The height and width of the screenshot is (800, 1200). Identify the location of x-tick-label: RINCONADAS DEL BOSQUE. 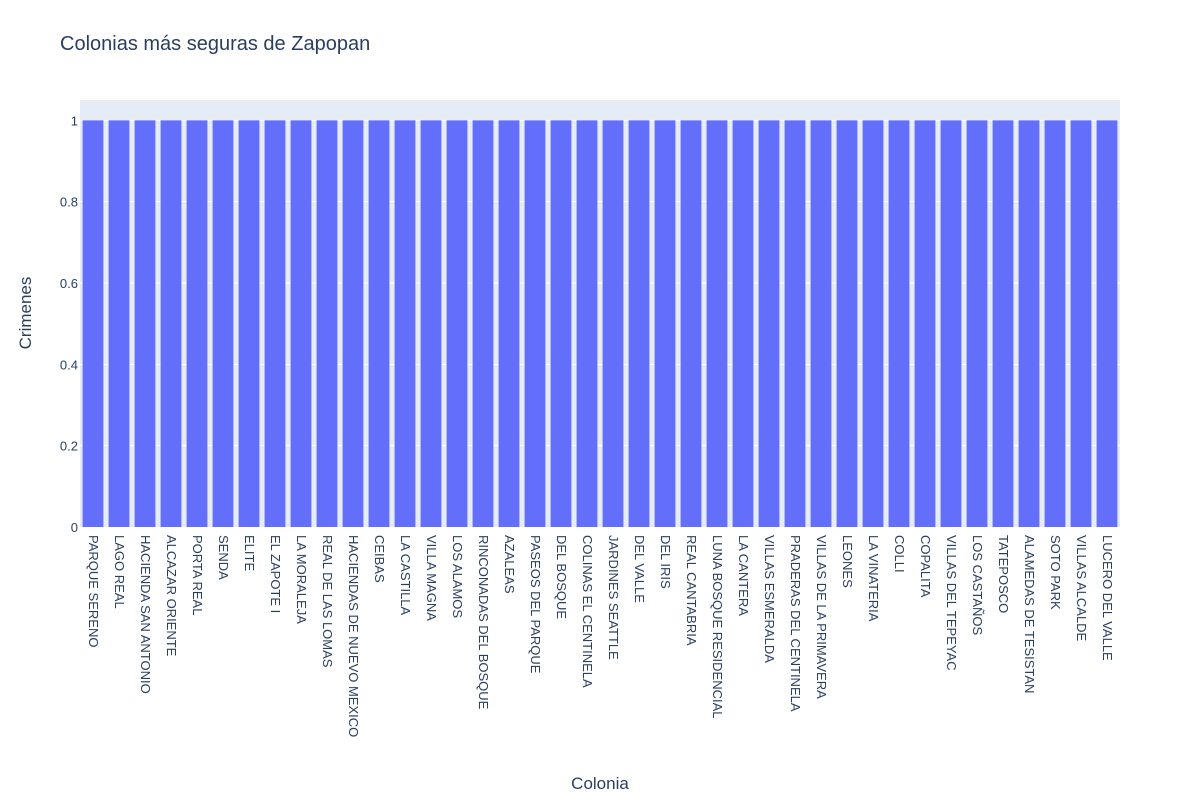
(483, 622).